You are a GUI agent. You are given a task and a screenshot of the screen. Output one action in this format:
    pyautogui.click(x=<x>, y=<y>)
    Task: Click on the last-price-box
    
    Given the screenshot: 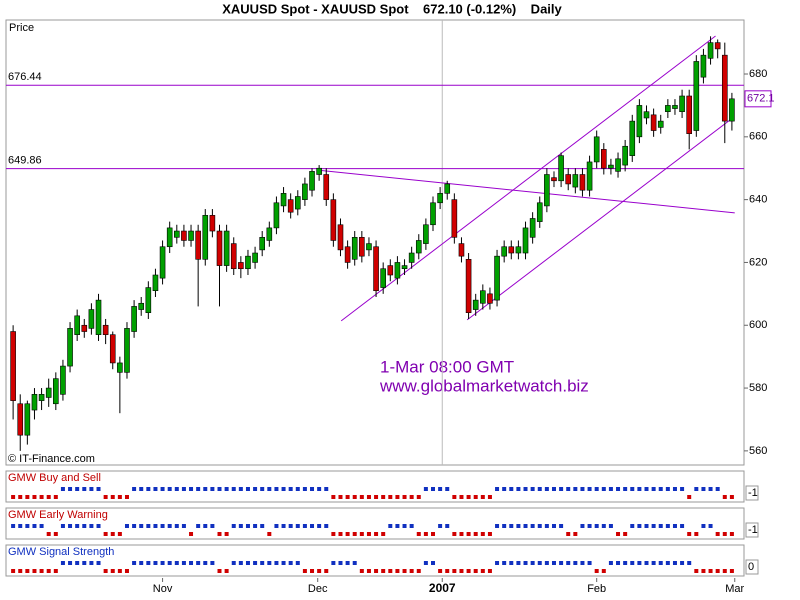 What is the action you would take?
    pyautogui.click(x=758, y=99)
    